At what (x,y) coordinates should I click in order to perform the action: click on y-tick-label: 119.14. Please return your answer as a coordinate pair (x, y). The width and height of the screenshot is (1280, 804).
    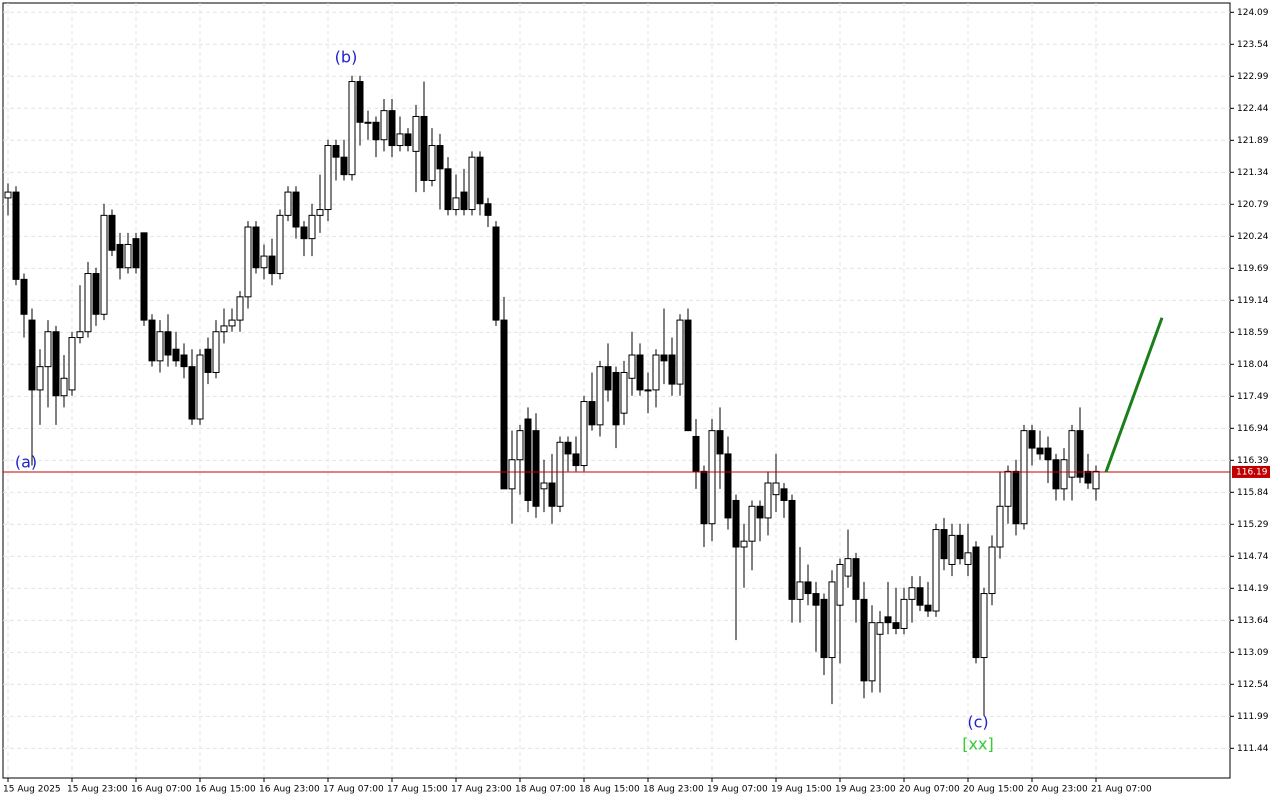
    Looking at the image, I should click on (1253, 301).